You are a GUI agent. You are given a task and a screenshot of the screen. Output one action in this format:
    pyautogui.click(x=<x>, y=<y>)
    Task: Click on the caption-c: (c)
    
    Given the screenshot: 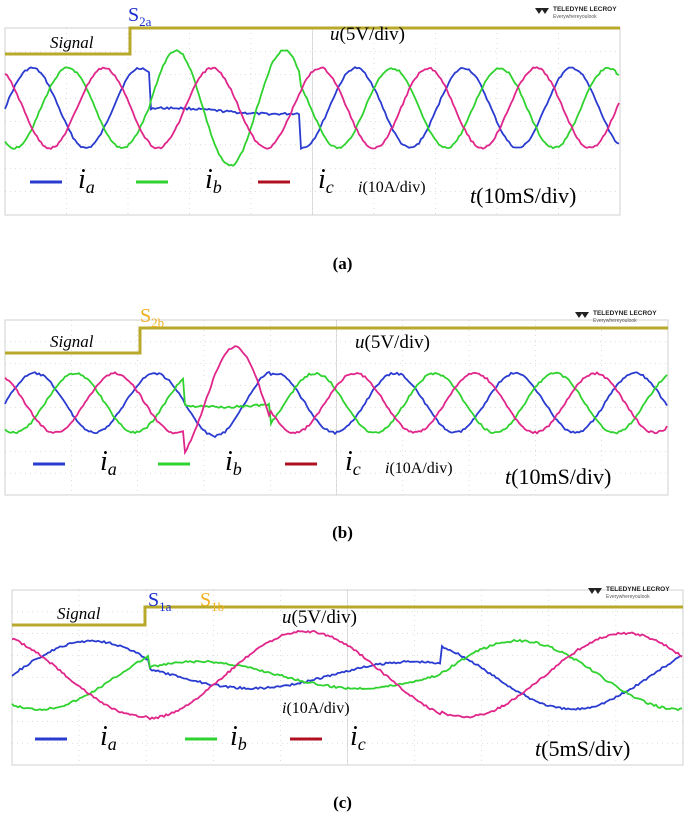 What is the action you would take?
    pyautogui.click(x=342, y=802)
    